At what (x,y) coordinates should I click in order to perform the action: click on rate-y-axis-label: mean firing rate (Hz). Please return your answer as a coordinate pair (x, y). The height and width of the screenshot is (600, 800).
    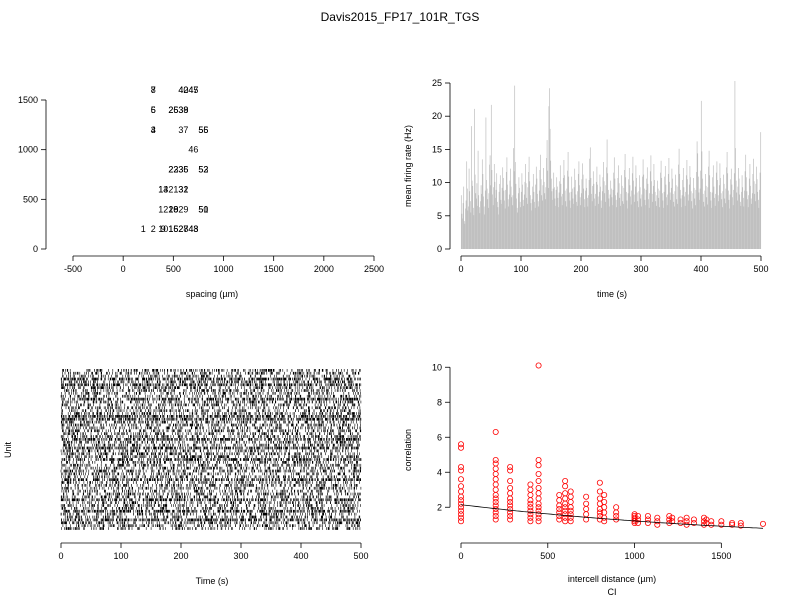
    Looking at the image, I should click on (408, 166).